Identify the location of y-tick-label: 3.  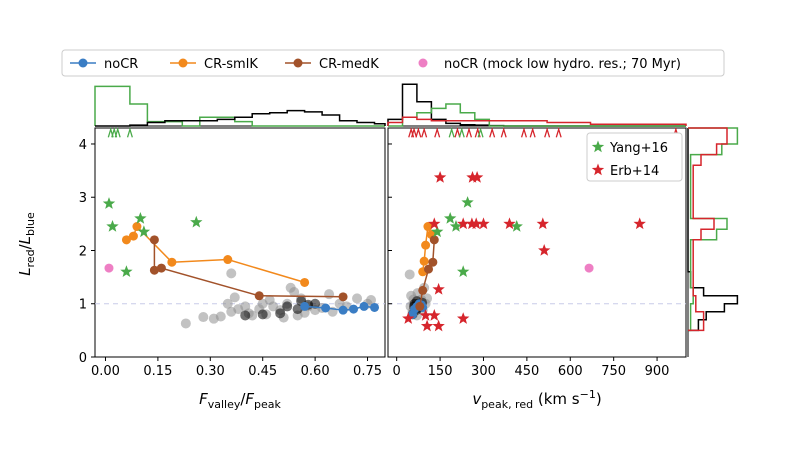
(83, 198).